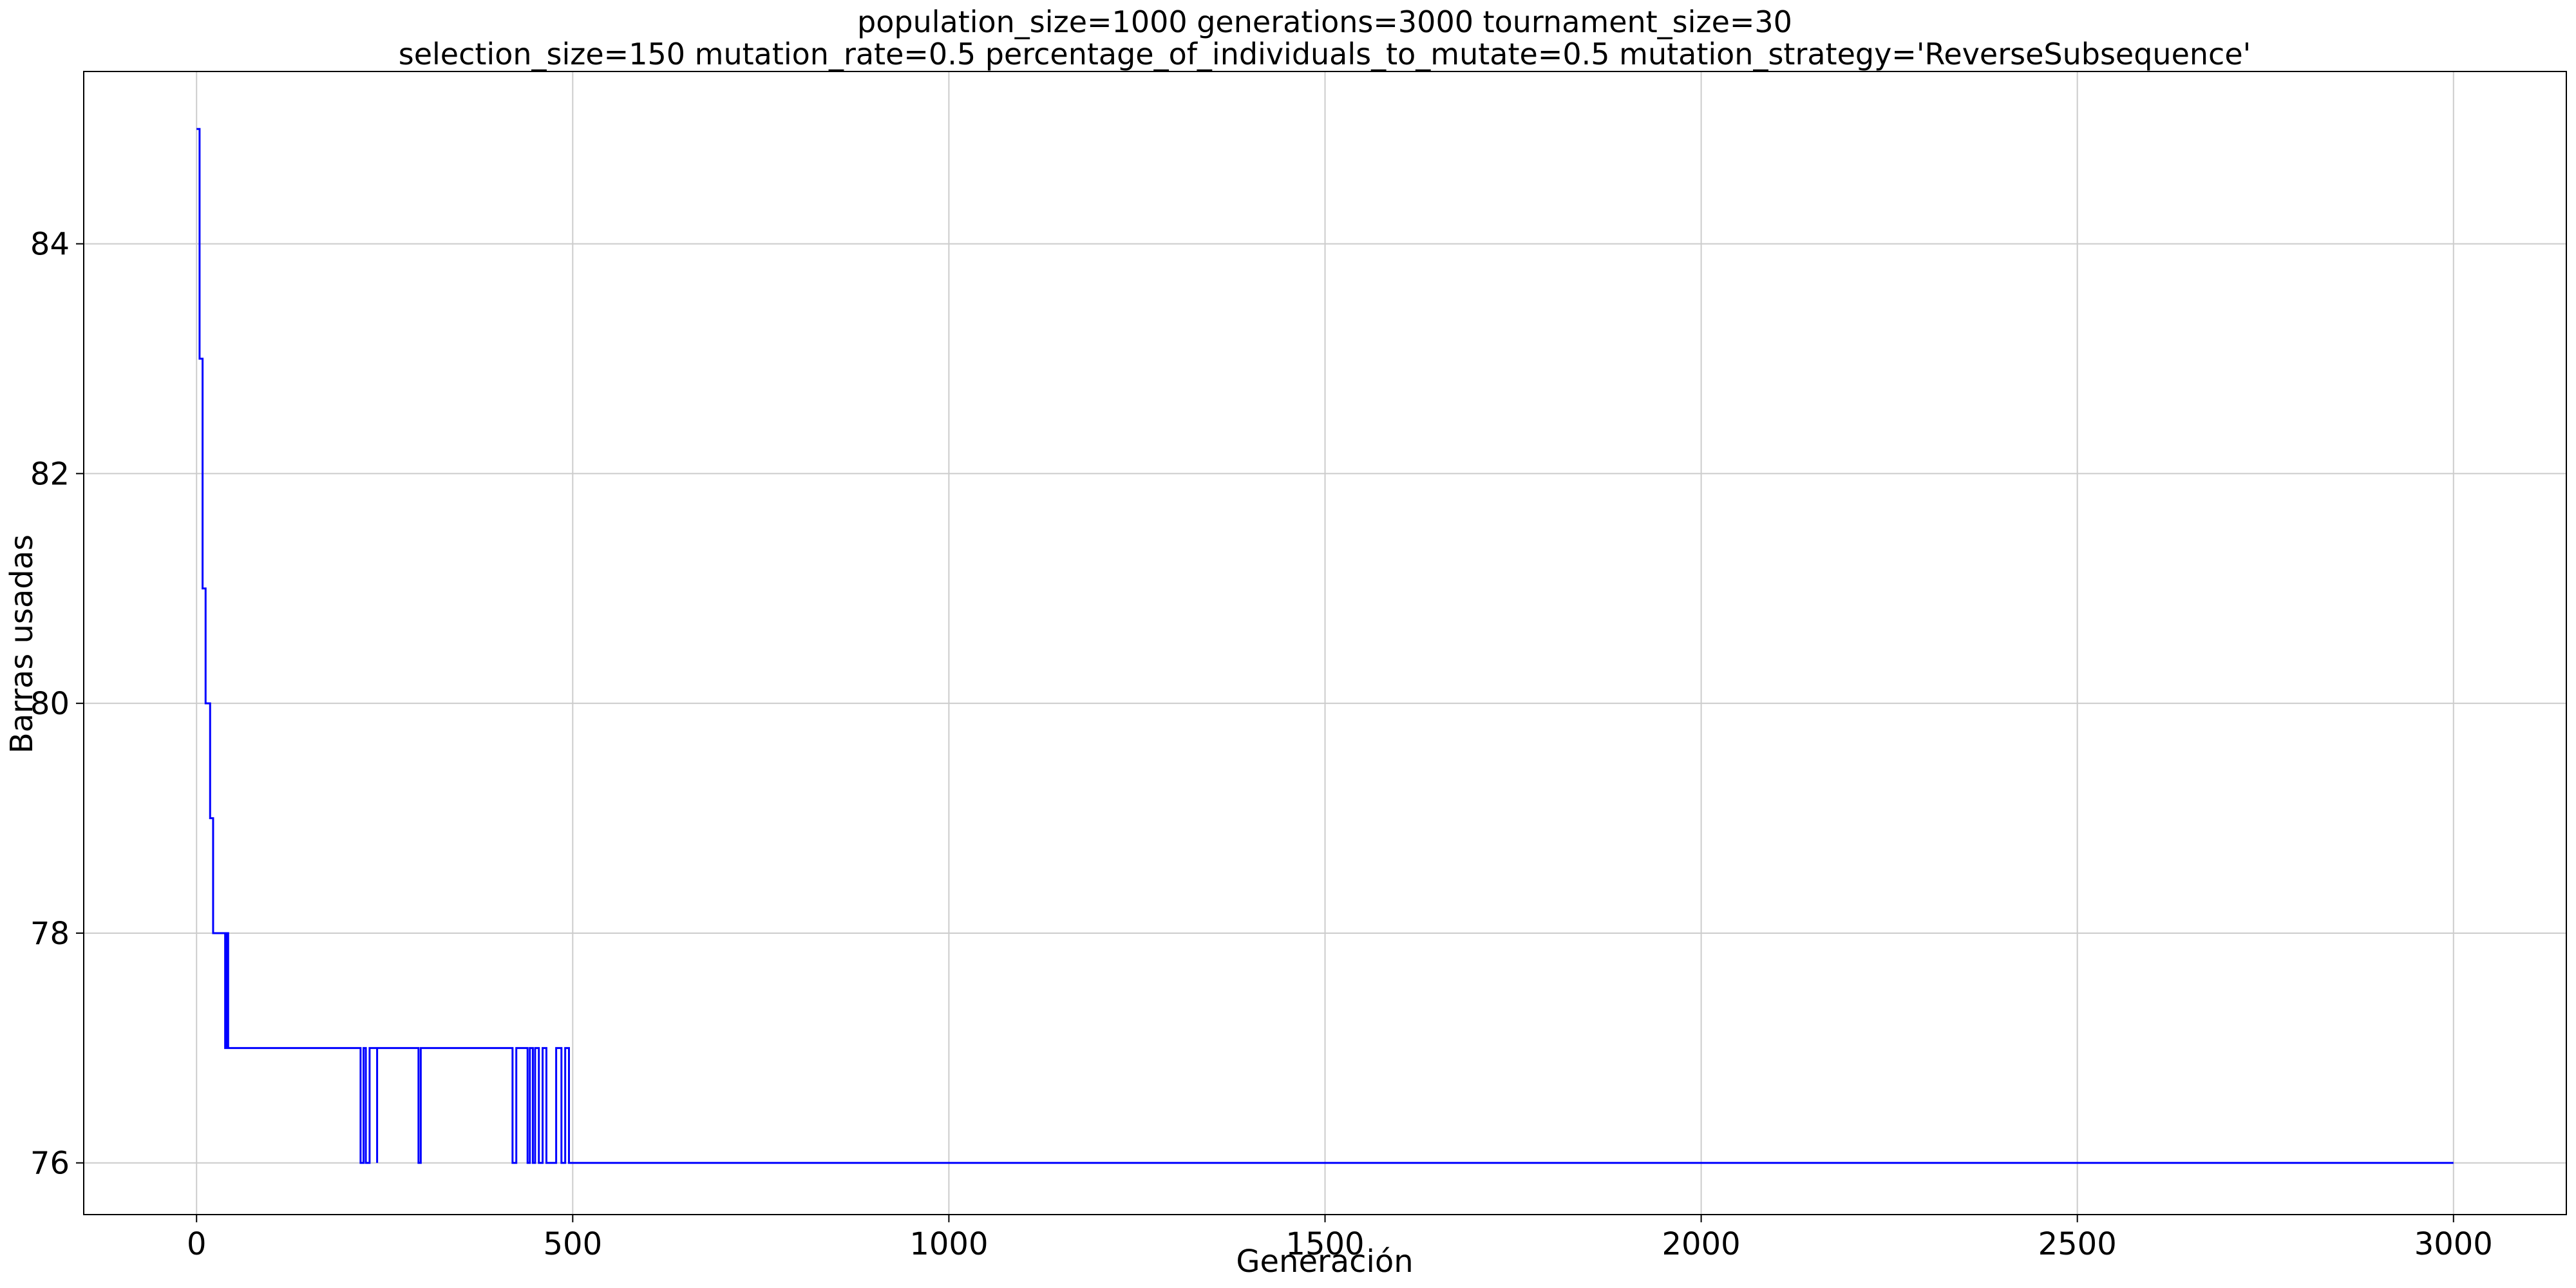  Describe the element at coordinates (50, 245) in the screenshot. I see `y-tick-label: 84` at that location.